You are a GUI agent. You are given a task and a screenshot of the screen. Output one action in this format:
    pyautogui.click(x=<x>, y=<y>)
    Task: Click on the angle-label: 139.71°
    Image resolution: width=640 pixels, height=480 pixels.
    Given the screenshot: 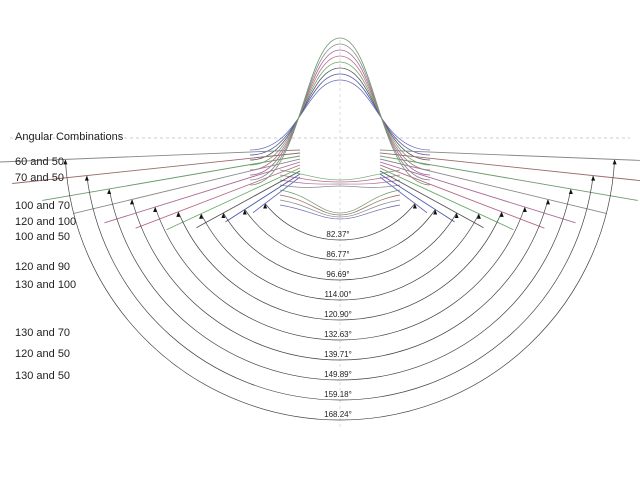 What is the action you would take?
    pyautogui.click(x=338, y=354)
    